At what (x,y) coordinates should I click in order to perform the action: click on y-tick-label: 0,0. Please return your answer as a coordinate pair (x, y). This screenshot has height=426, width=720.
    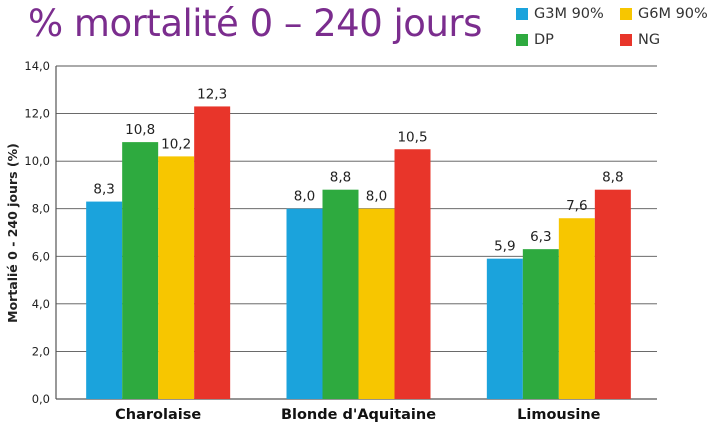
    Looking at the image, I should click on (41, 399).